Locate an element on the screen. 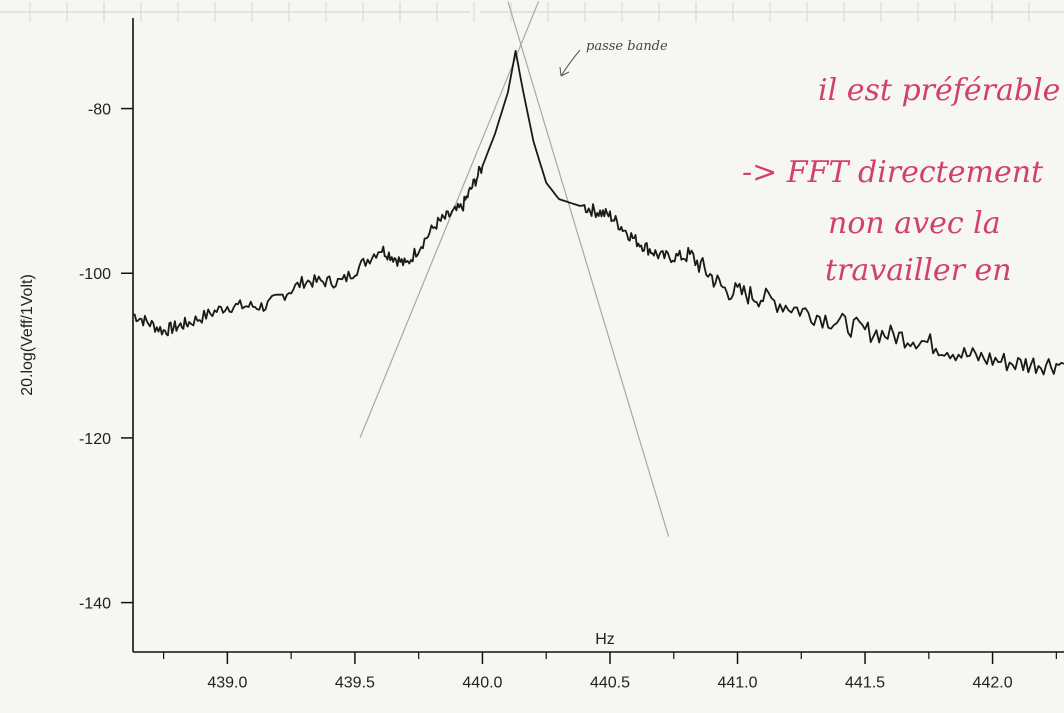  x-tick-label: 440.0 is located at coordinates (482, 682).